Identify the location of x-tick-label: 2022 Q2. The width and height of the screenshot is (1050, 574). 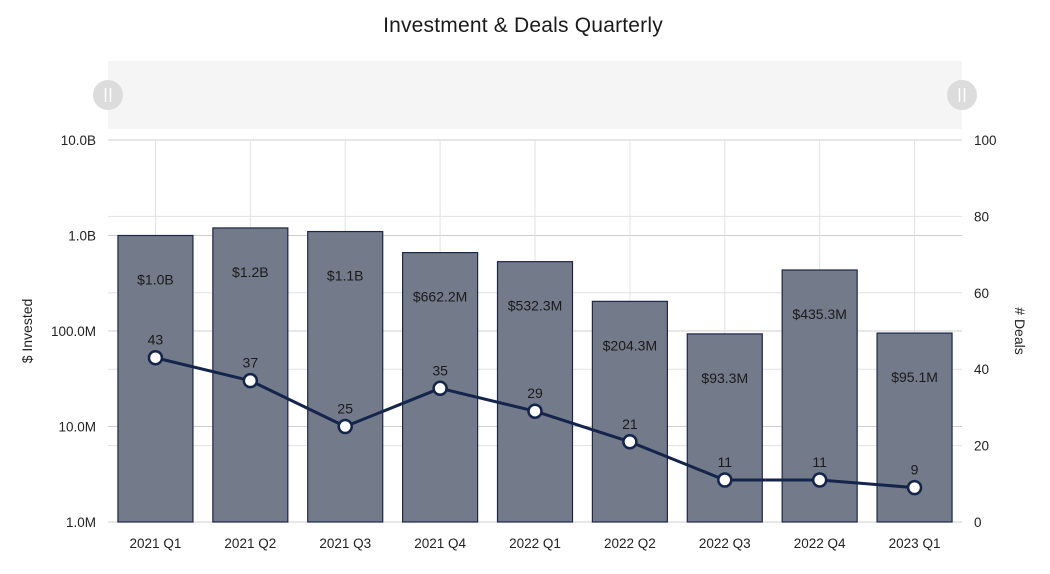
(630, 543).